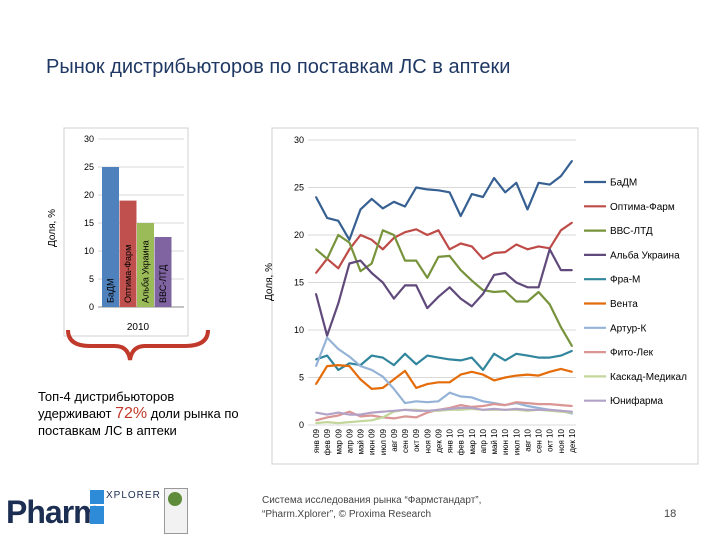 The height and width of the screenshot is (540, 720). I want to click on line-x-tick-label: дек 10, so click(572, 440).